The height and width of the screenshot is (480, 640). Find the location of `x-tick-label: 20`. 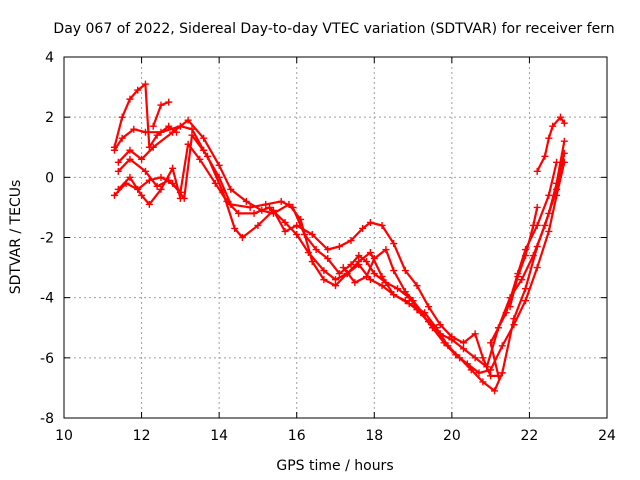

x-tick-label: 20 is located at coordinates (452, 436).